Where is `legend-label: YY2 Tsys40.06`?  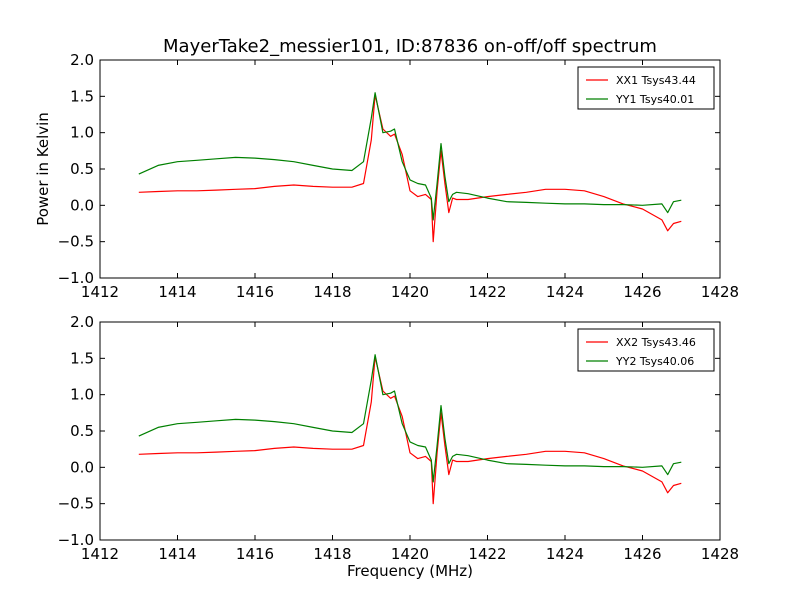
legend-label: YY2 Tsys40.06 is located at coordinates (654, 361).